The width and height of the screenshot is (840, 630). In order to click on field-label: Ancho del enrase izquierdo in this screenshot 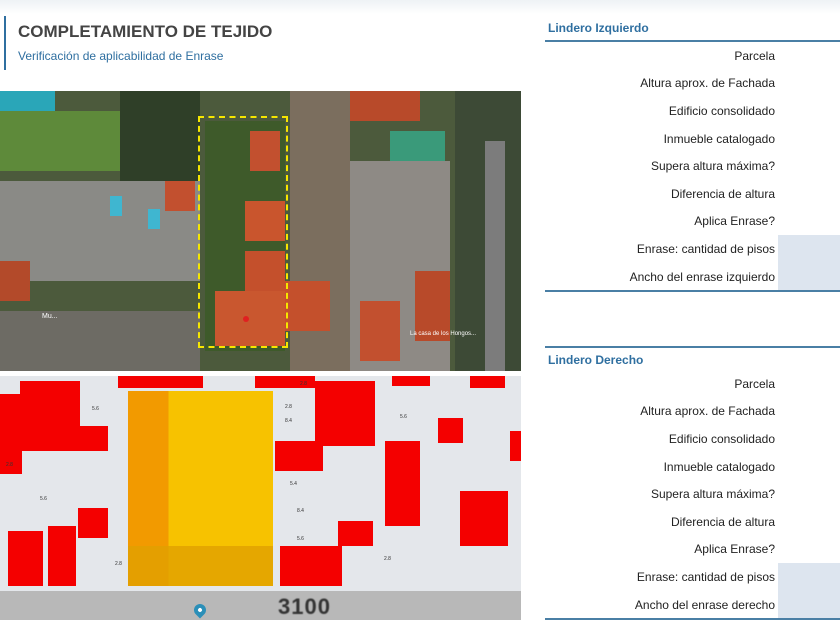, I will do `click(702, 276)`.